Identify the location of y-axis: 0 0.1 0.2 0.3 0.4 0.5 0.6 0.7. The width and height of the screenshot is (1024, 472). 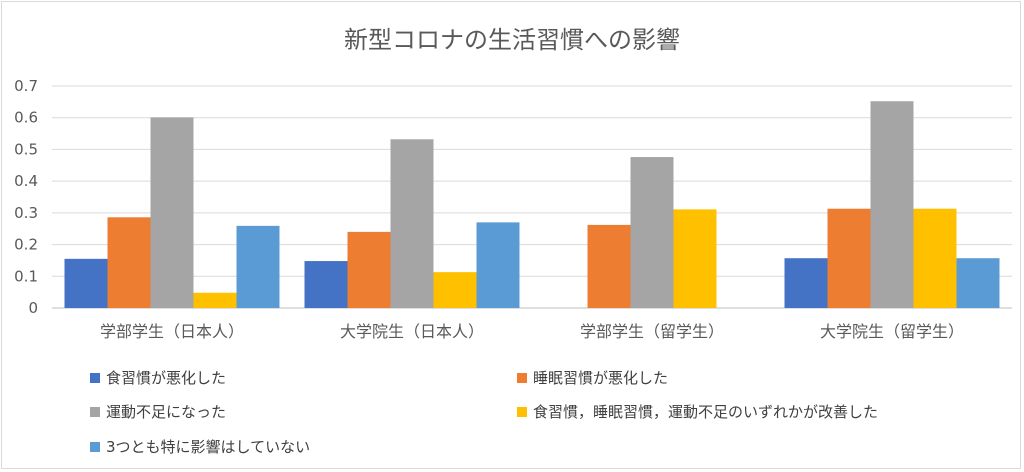
(26, 197).